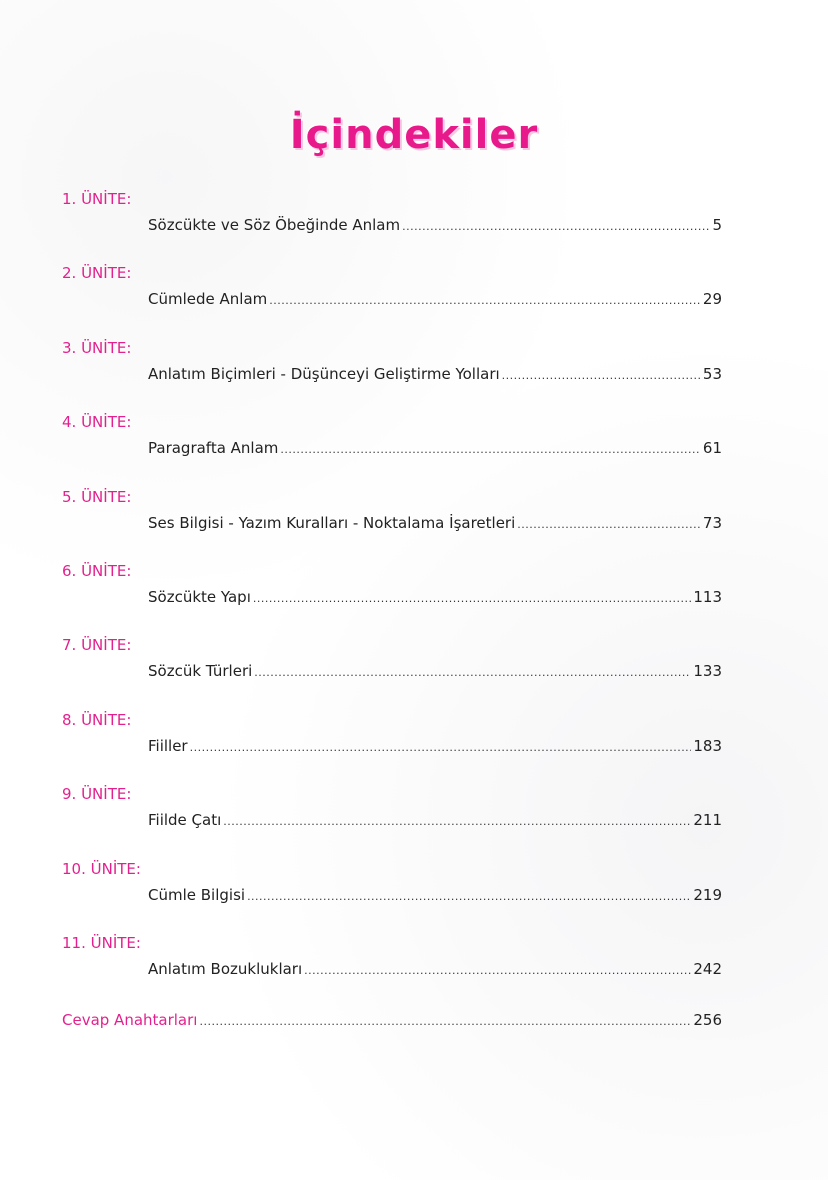 The height and width of the screenshot is (1180, 828). I want to click on entry-page: 242, so click(707, 969).